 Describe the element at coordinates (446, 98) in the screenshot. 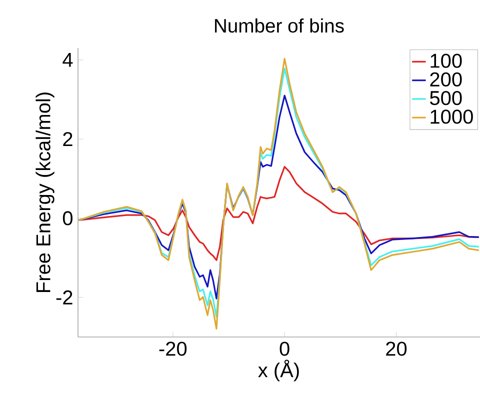

I see `legend-label: 500` at that location.